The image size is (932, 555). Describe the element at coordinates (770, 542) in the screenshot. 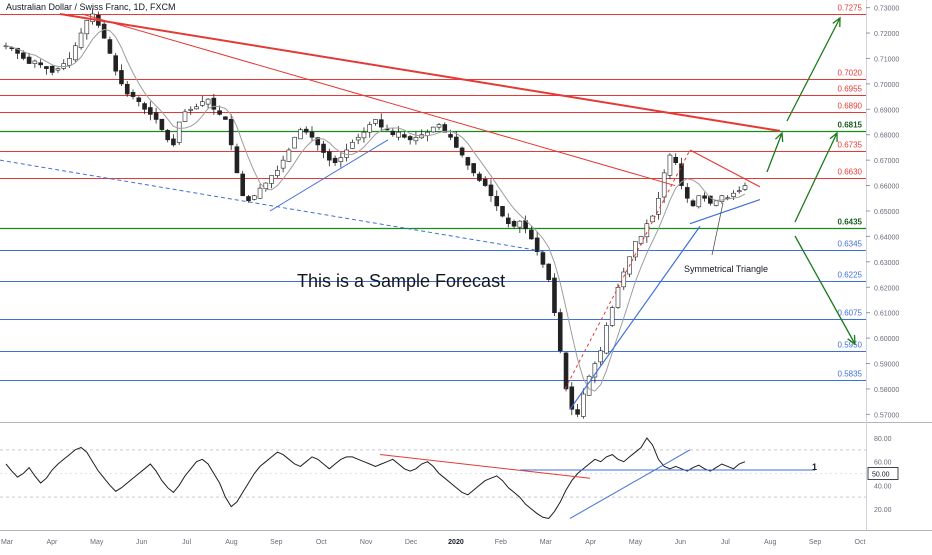

I see `time-axis-label: Aug` at that location.